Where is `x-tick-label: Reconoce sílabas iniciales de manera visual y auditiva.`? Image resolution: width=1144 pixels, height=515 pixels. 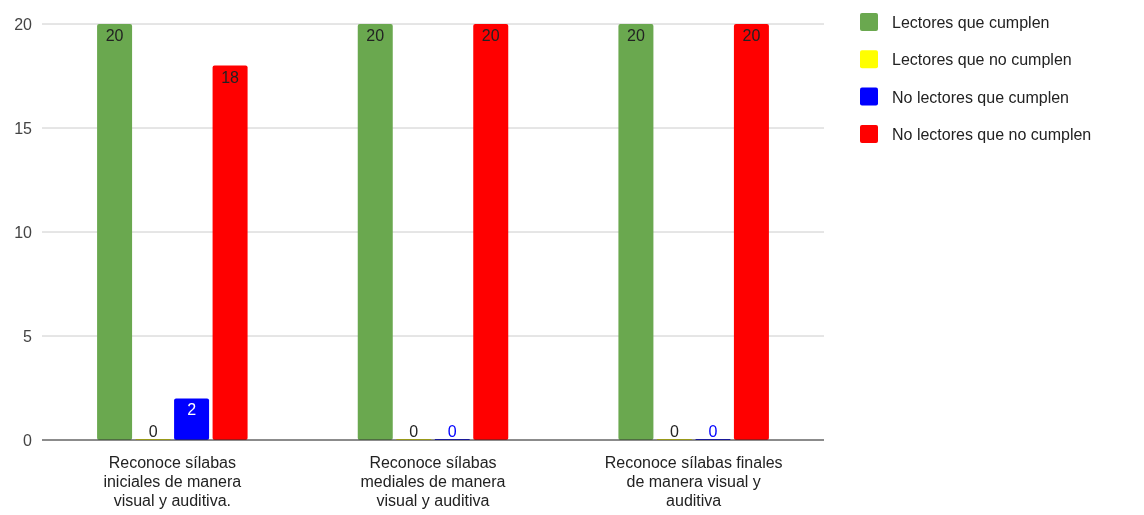
x-tick-label: Reconoce sílabas iniciales de manera visual y auditiva. is located at coordinates (172, 481).